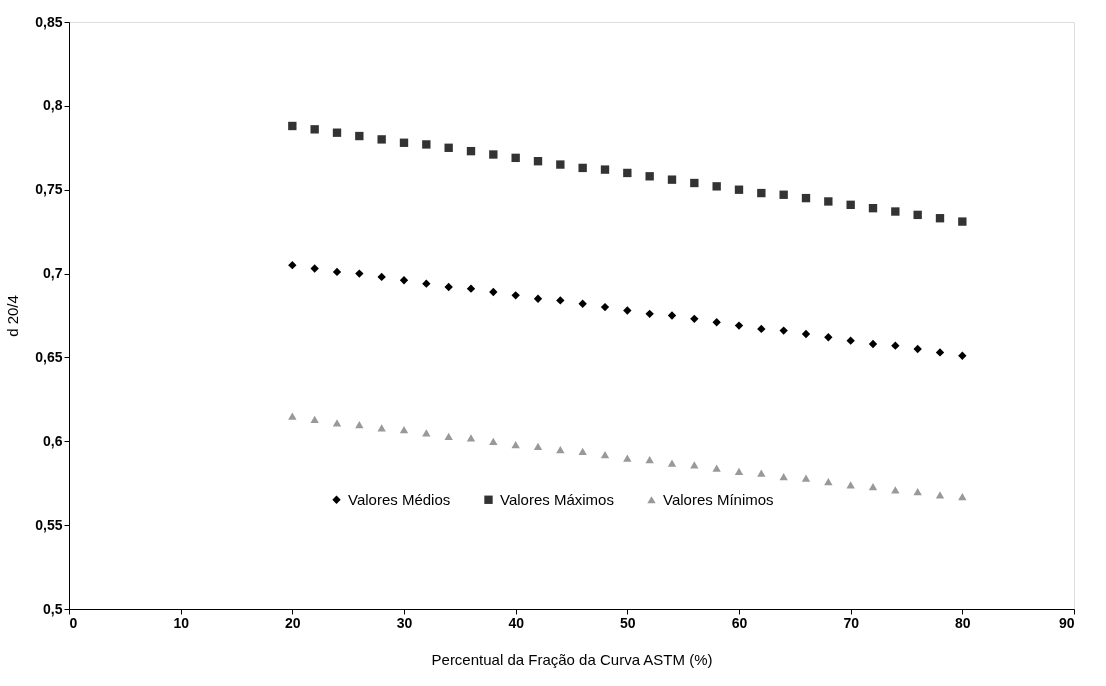  Describe the element at coordinates (293, 622) in the screenshot. I see `x-tick-label: 20` at that location.